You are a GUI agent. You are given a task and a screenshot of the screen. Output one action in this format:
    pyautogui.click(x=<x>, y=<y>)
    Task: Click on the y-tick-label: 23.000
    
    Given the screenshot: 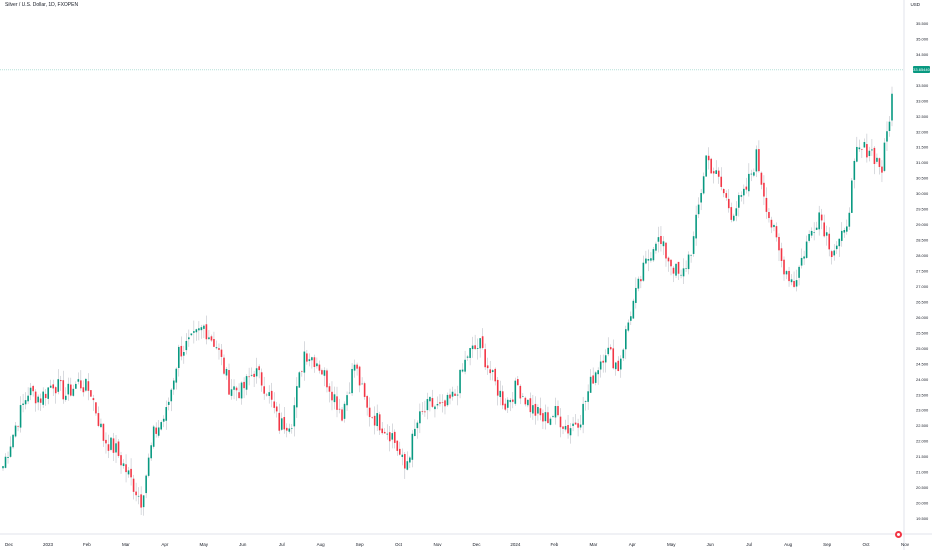 What is the action you would take?
    pyautogui.click(x=922, y=410)
    